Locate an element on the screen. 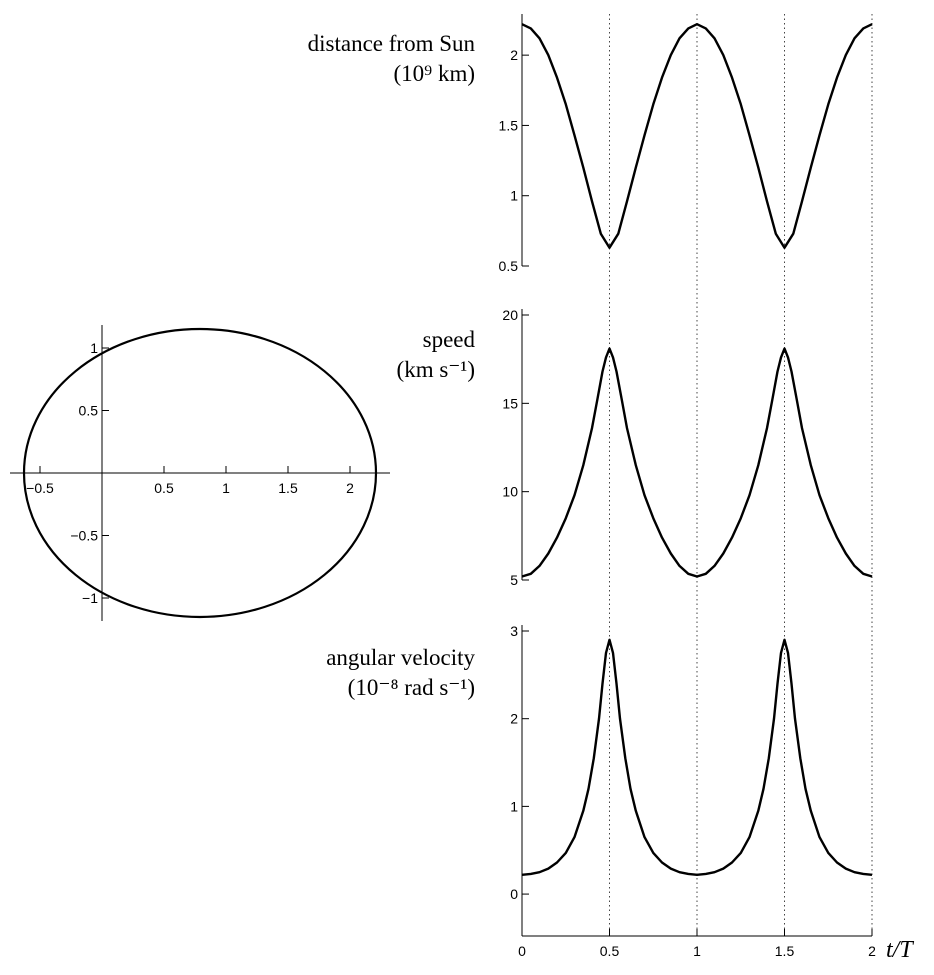  orbit-ticks: −0.5 0.5 1 1.5 2 −1 −0.5 0.5 1 is located at coordinates (190, 473).